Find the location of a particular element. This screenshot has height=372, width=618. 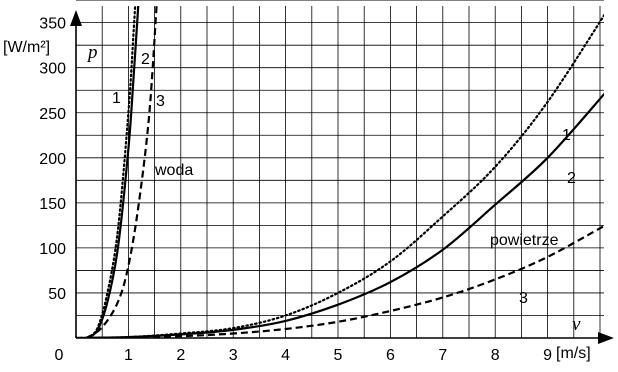

y-tick-label-250: 250 is located at coordinates (52, 114).